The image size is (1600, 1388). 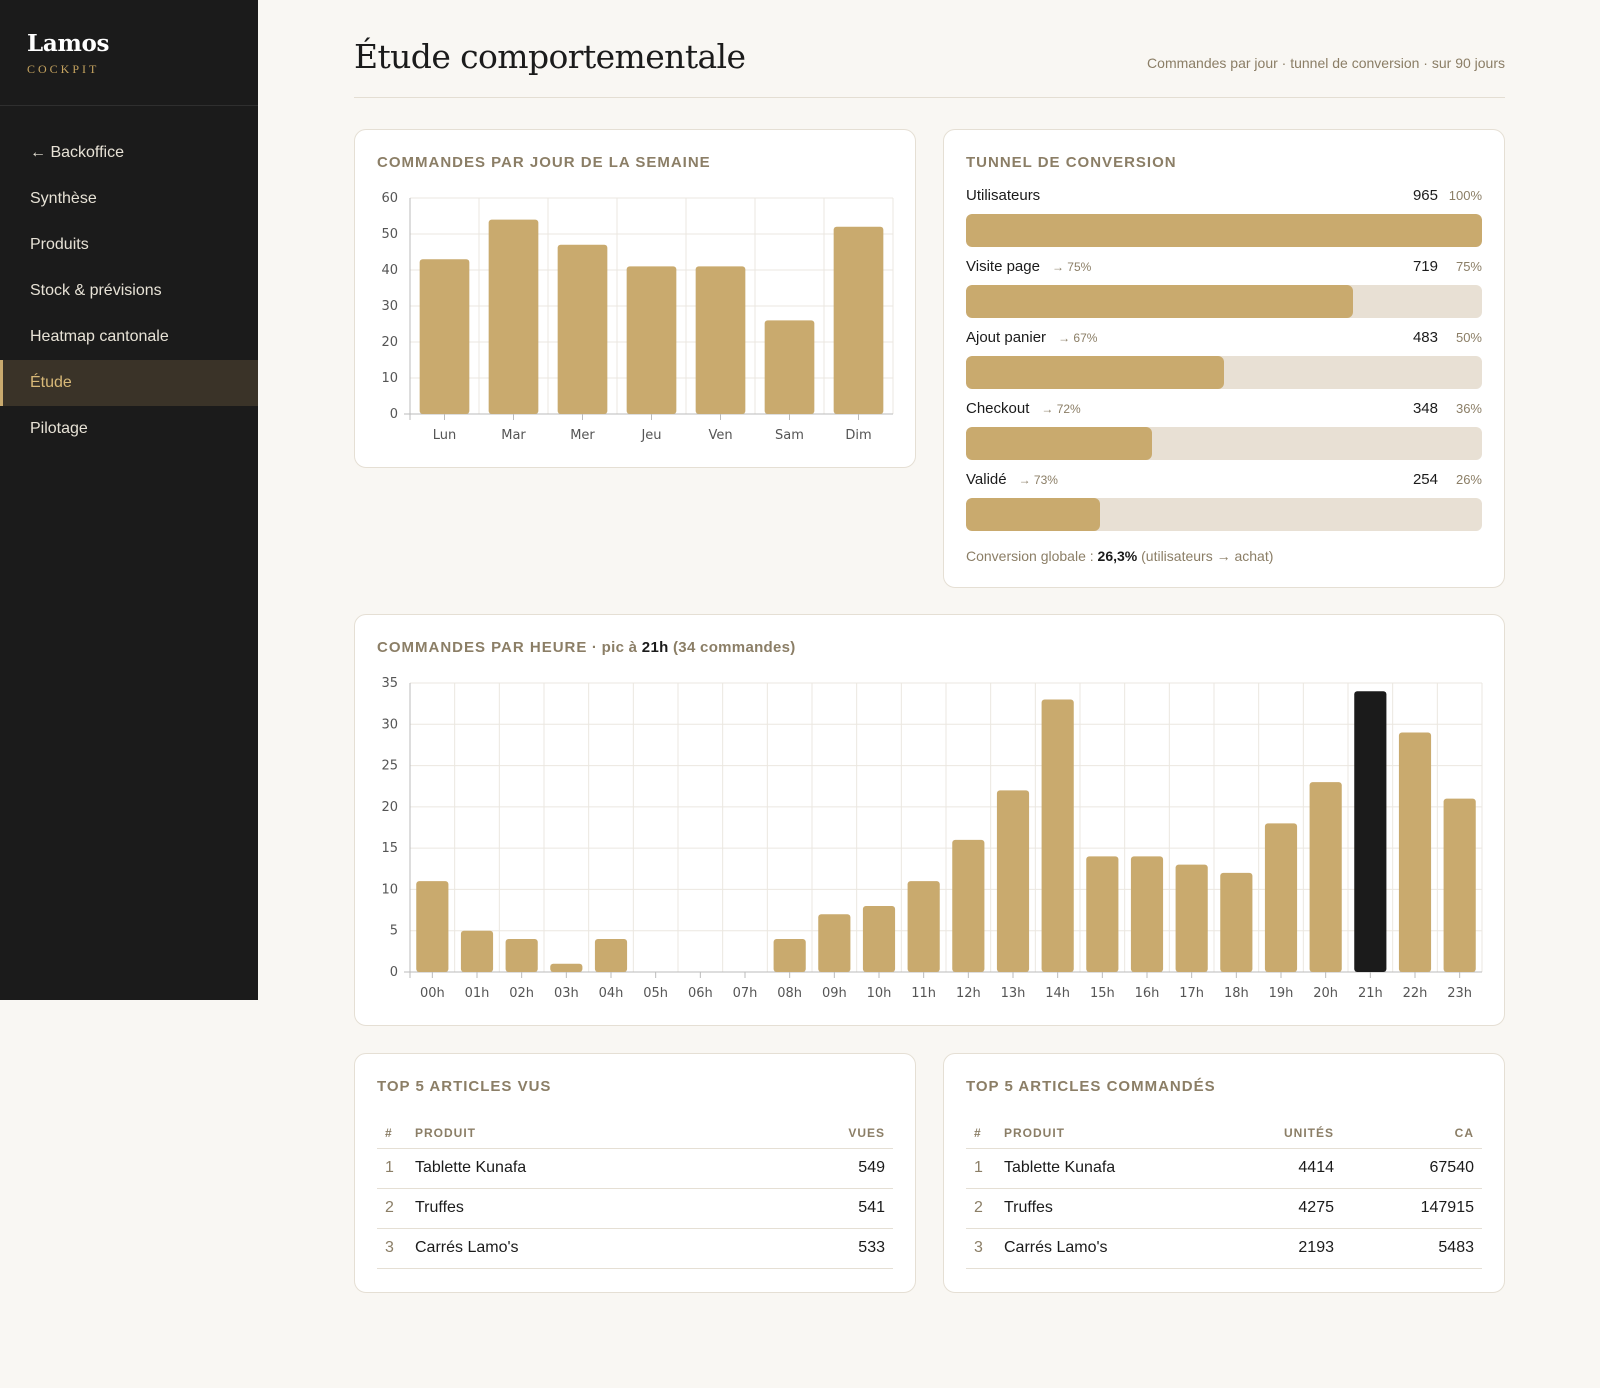 I want to click on weekday-x-tick: Dim, so click(x=858, y=435).